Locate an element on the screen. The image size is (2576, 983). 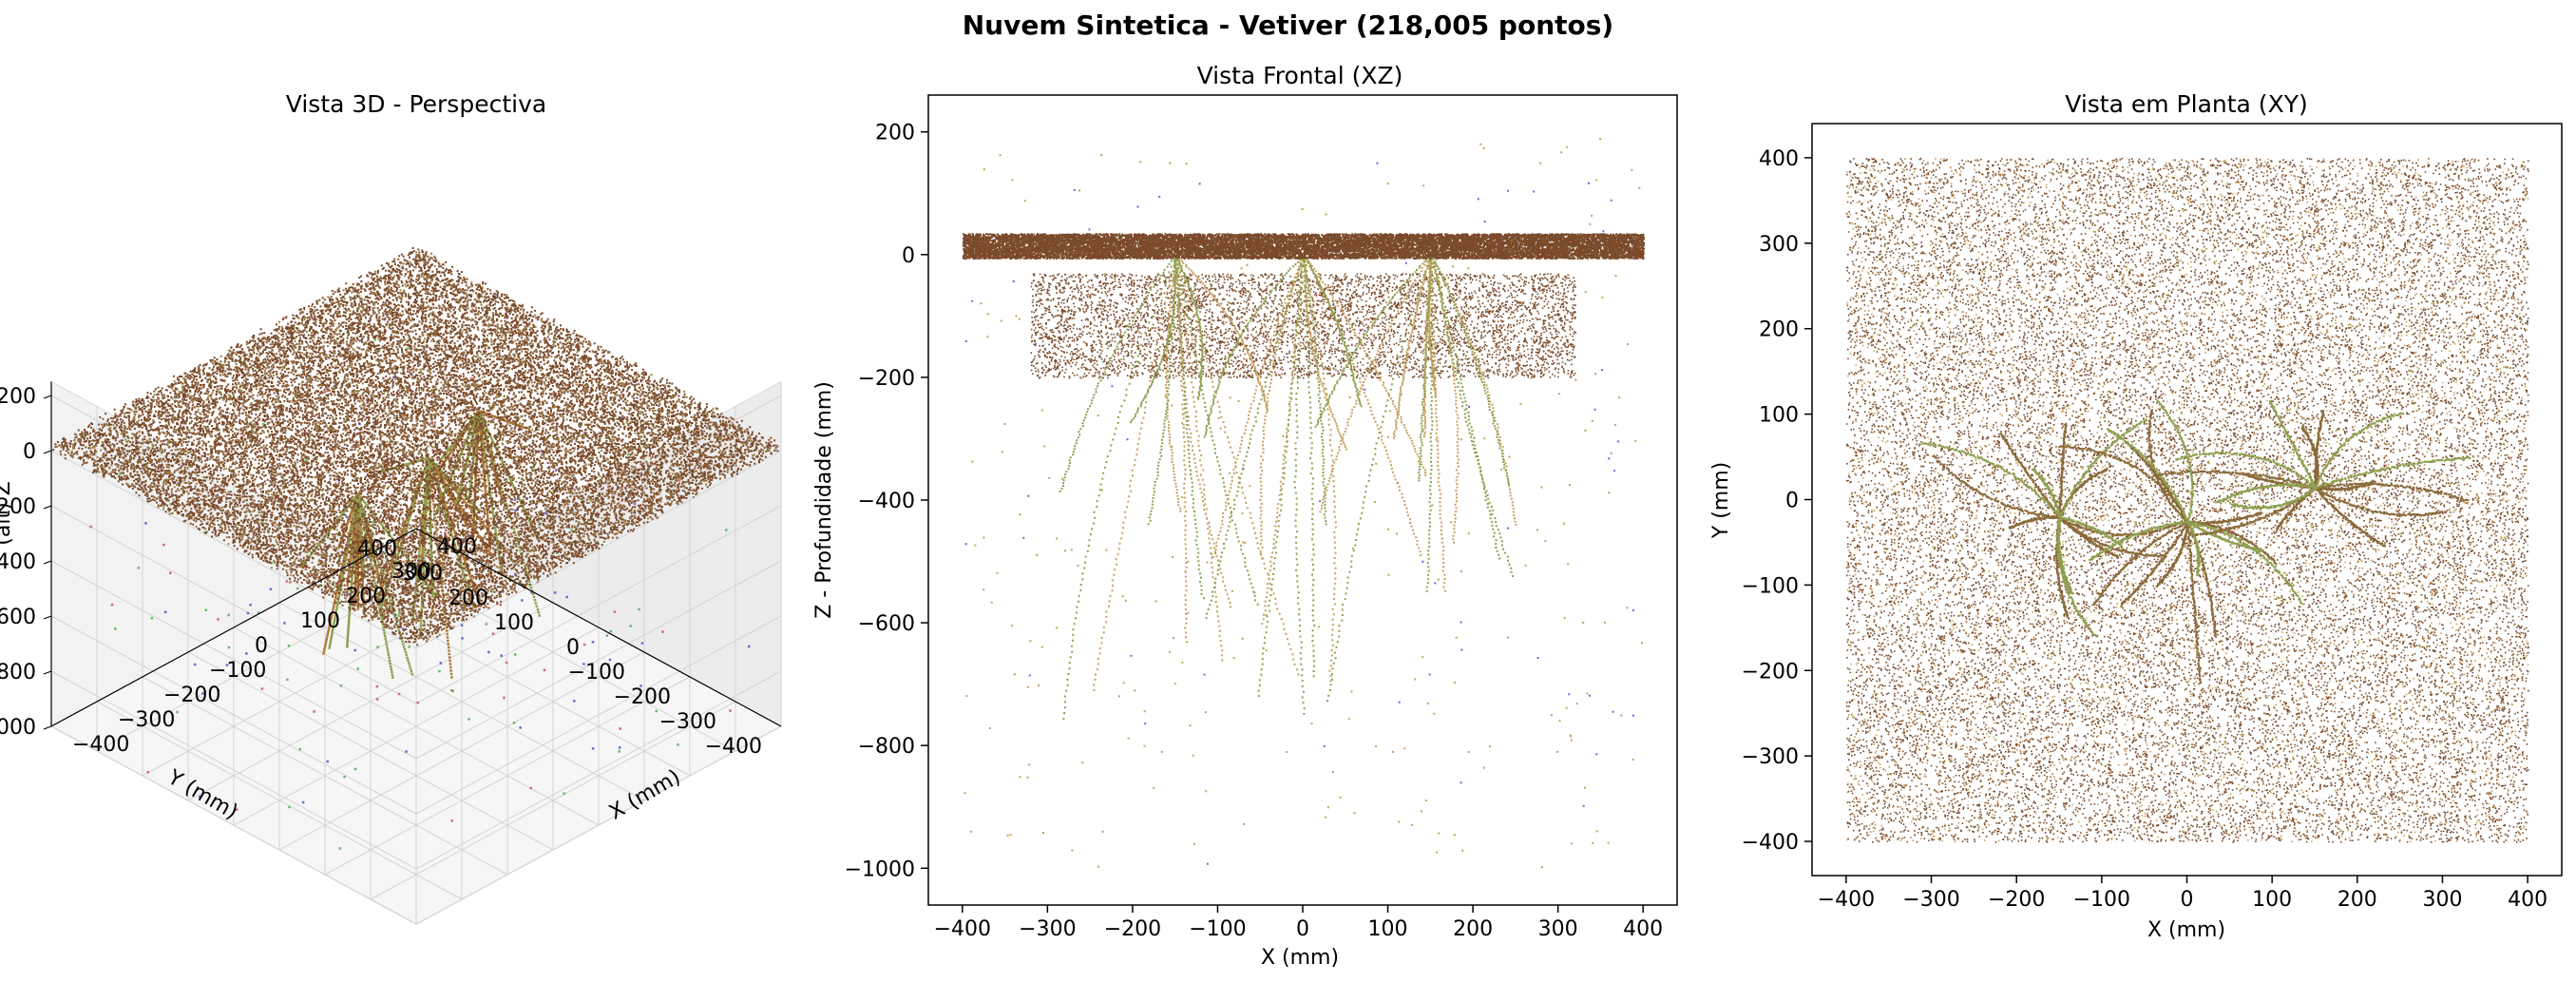
xy-ytick-label: −100 is located at coordinates (1770, 586).